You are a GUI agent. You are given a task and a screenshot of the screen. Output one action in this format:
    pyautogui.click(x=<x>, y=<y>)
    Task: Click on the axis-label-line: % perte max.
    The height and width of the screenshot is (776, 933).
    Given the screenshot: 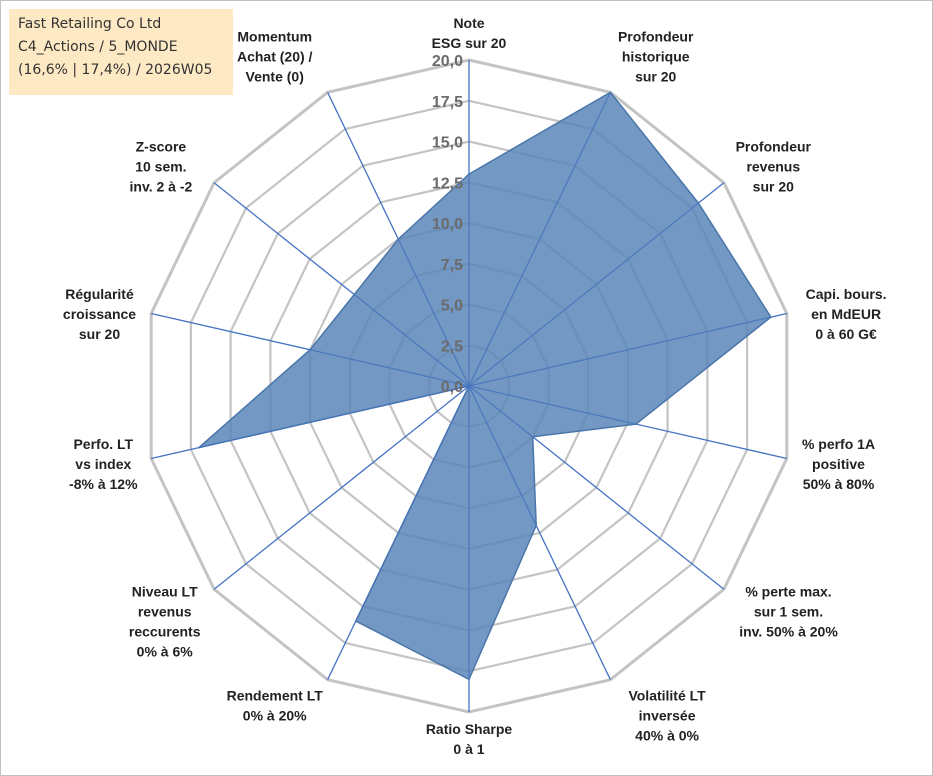 What is the action you would take?
    pyautogui.click(x=788, y=592)
    